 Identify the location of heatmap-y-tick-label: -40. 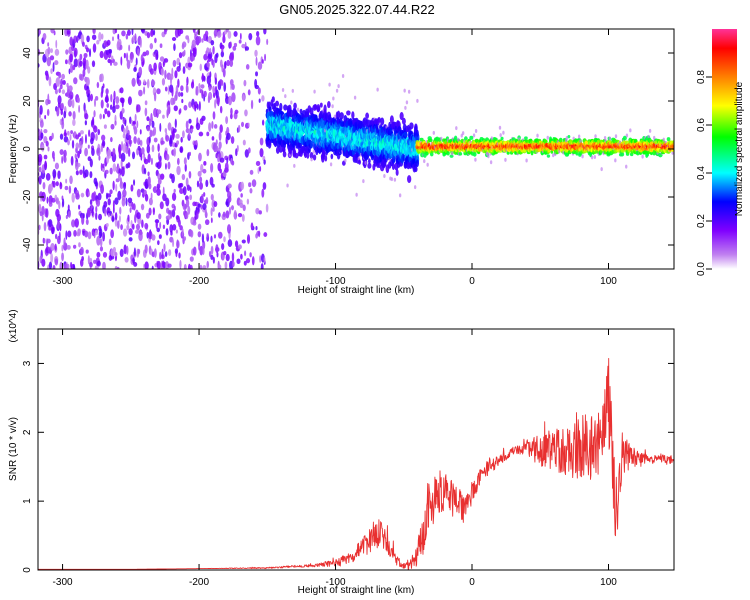
(27, 244).